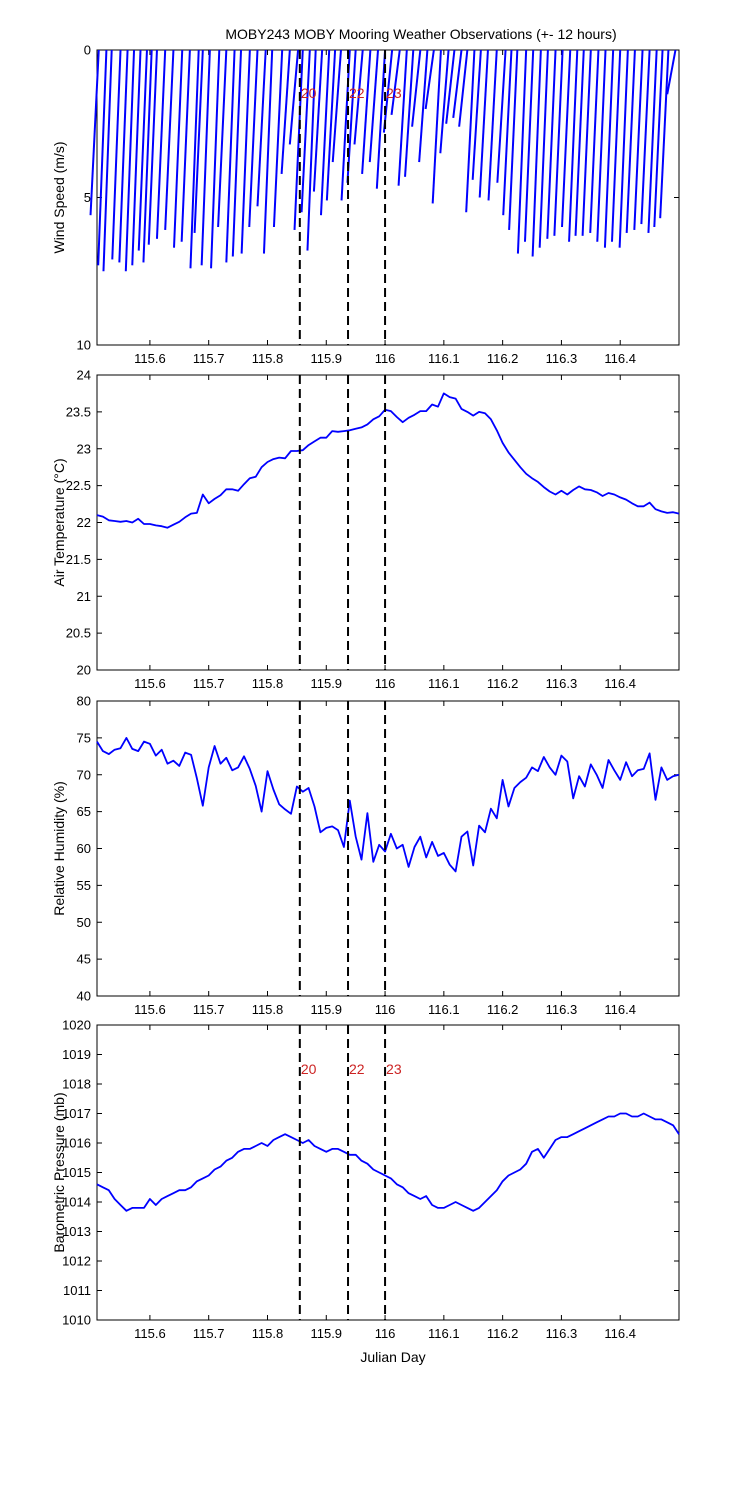  What do you see at coordinates (76, 1143) in the screenshot?
I see `y-tick-label: 1016` at bounding box center [76, 1143].